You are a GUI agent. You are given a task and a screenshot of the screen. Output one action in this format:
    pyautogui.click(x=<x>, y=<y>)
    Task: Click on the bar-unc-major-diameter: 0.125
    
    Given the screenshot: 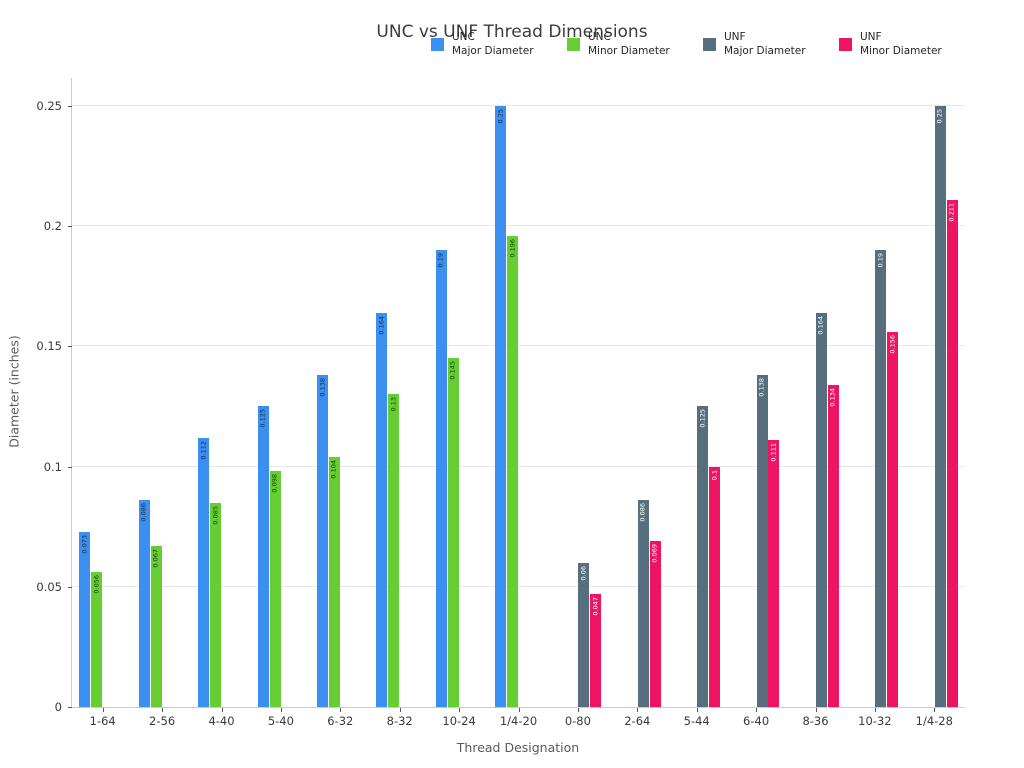 What is the action you would take?
    pyautogui.click(x=263, y=556)
    